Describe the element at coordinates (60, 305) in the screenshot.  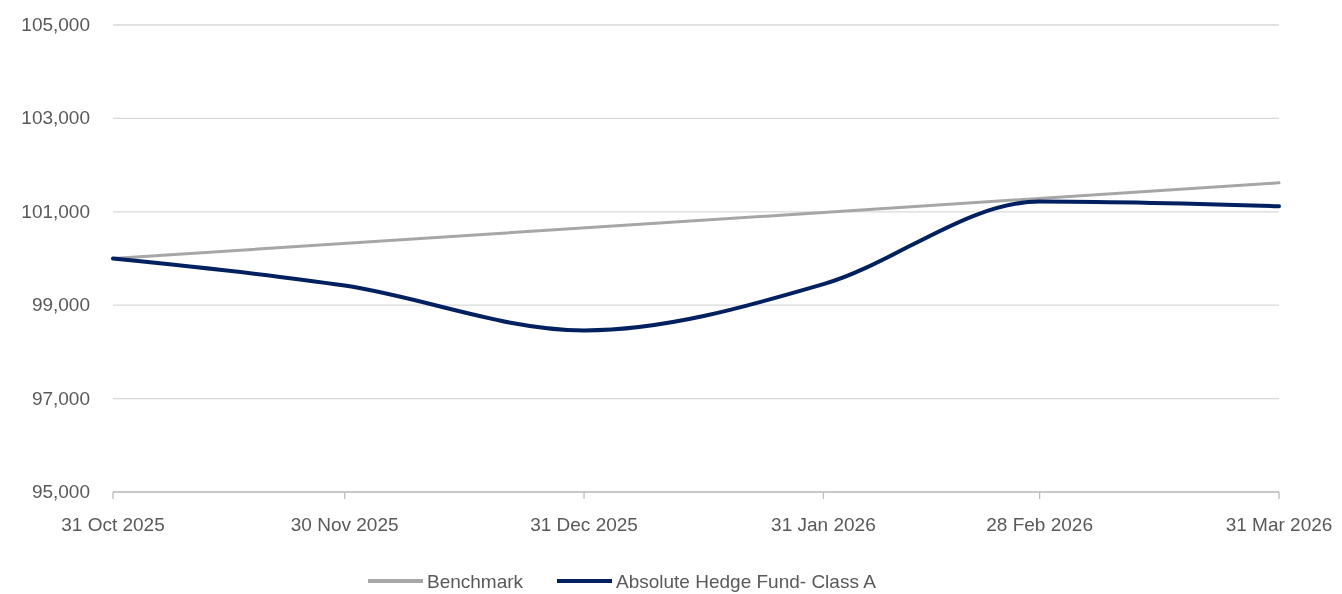
I see `y-tick-label: 99,000` at that location.